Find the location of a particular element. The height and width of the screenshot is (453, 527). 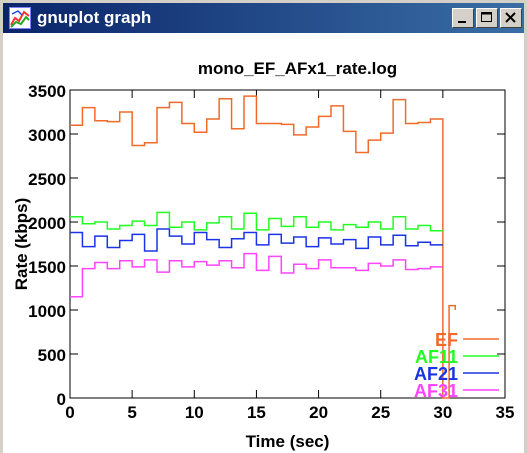

x-tick-label: 10 is located at coordinates (194, 412).